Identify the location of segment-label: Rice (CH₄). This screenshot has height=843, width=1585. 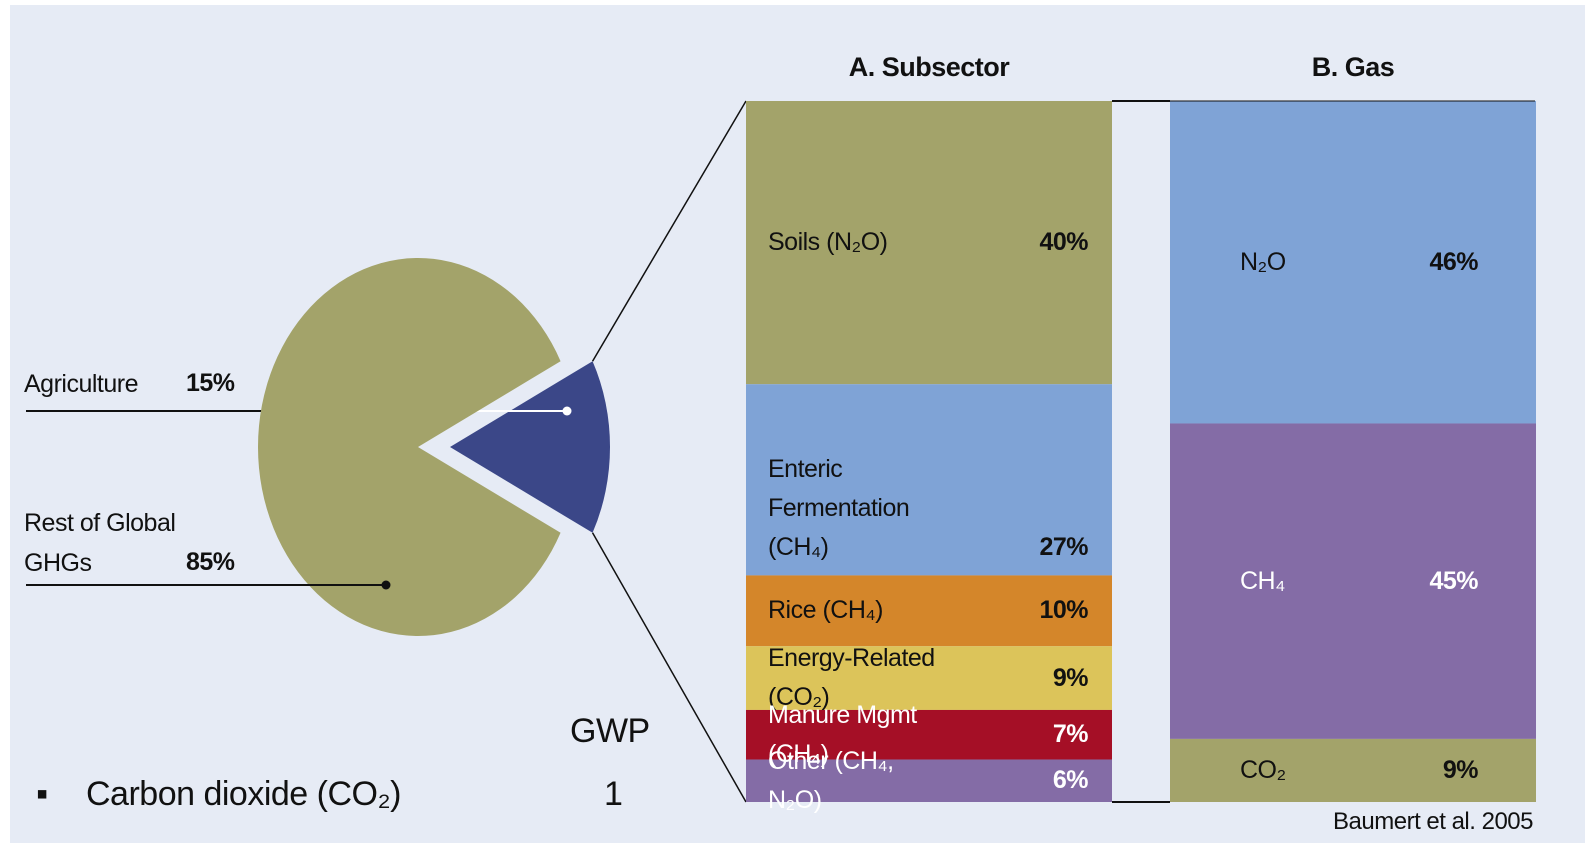
(825, 610).